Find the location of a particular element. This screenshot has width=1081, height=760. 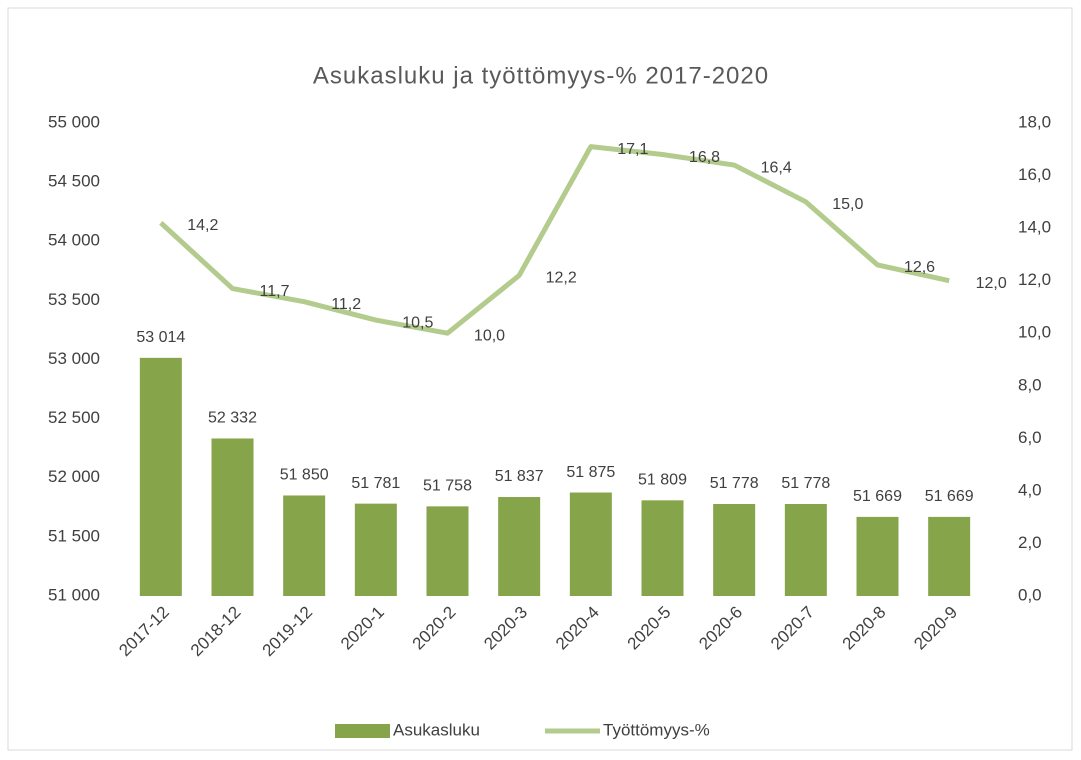

chart-title: Asukasluku ja työttömyys-% 2017-2020 is located at coordinates (541, 75).